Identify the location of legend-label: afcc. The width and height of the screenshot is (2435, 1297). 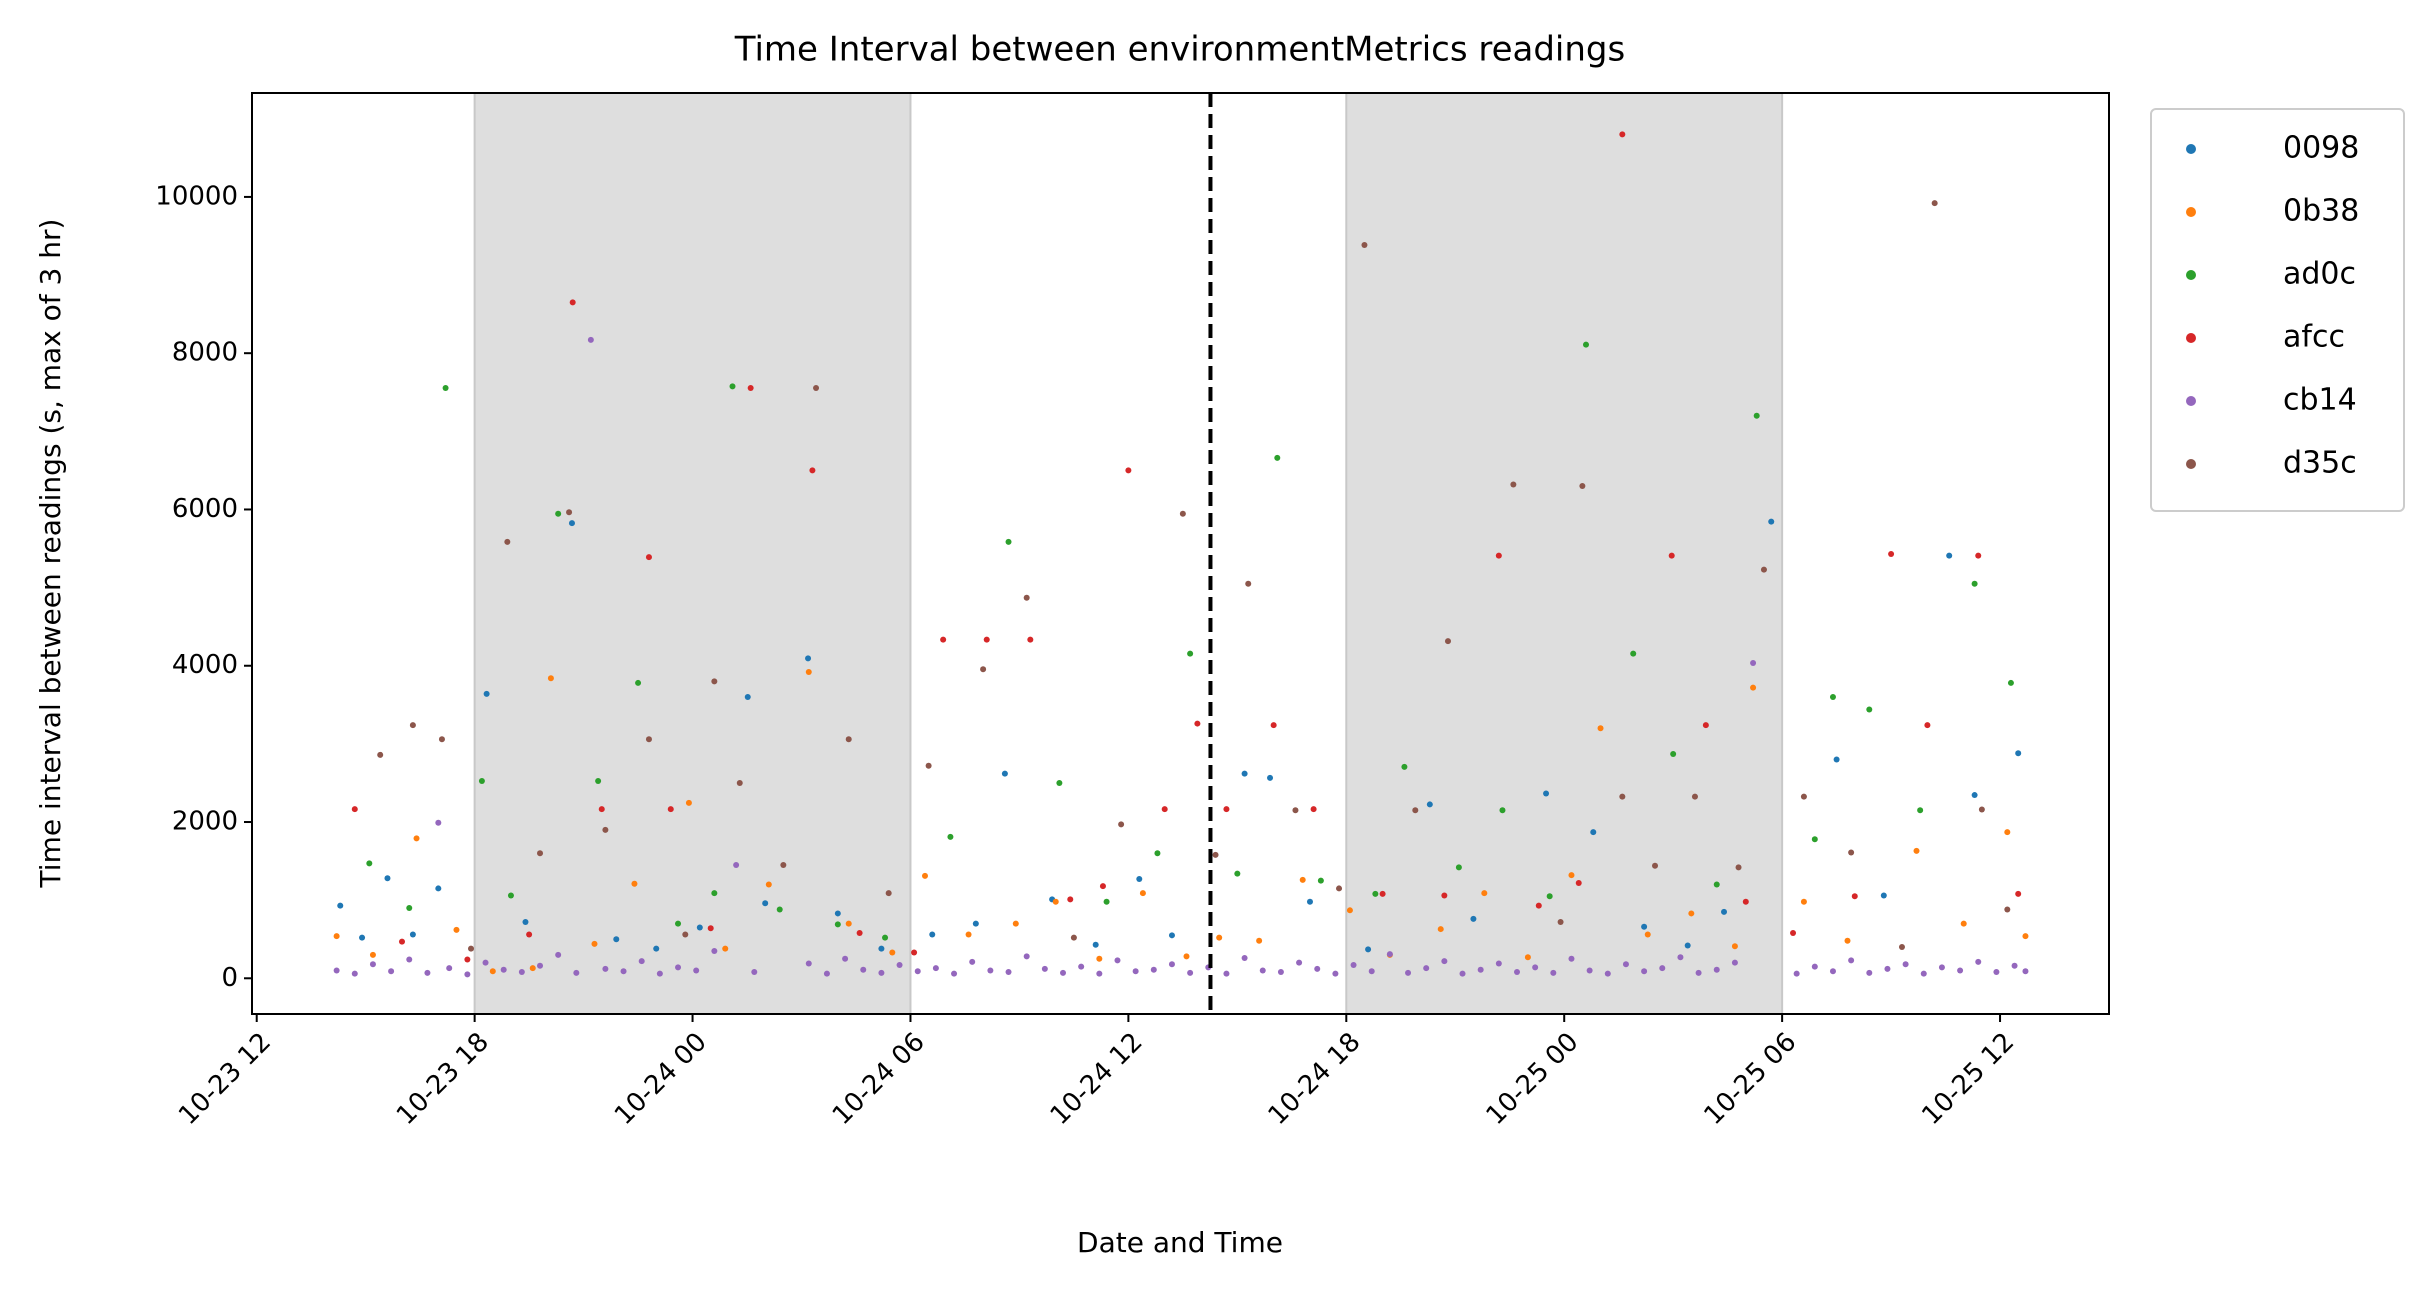
(2314, 337).